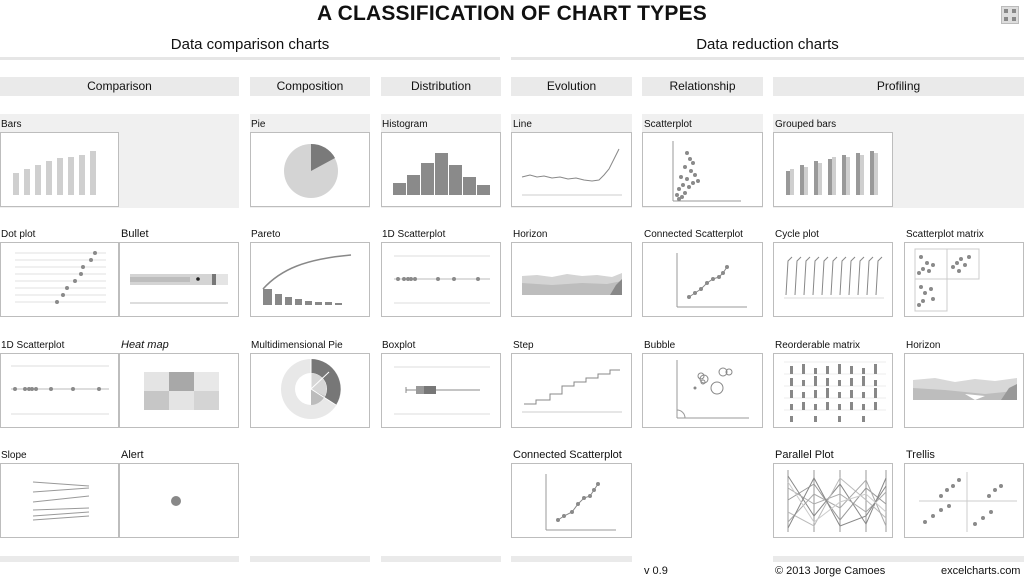 This screenshot has height=581, width=1024. What do you see at coordinates (830, 571) in the screenshot?
I see `copyright-label: © 2013 Jorge Camoes` at bounding box center [830, 571].